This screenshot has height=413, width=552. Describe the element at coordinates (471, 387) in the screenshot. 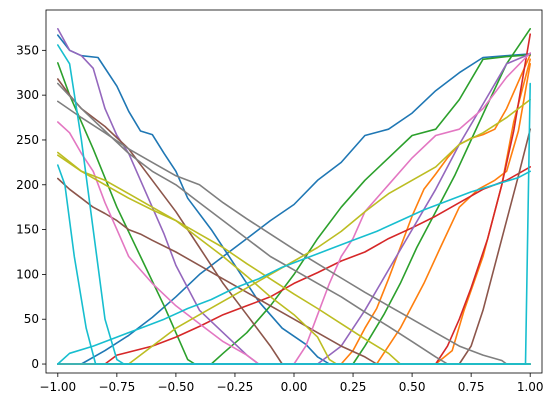

I see `x-tick-label: 0.75` at that location.